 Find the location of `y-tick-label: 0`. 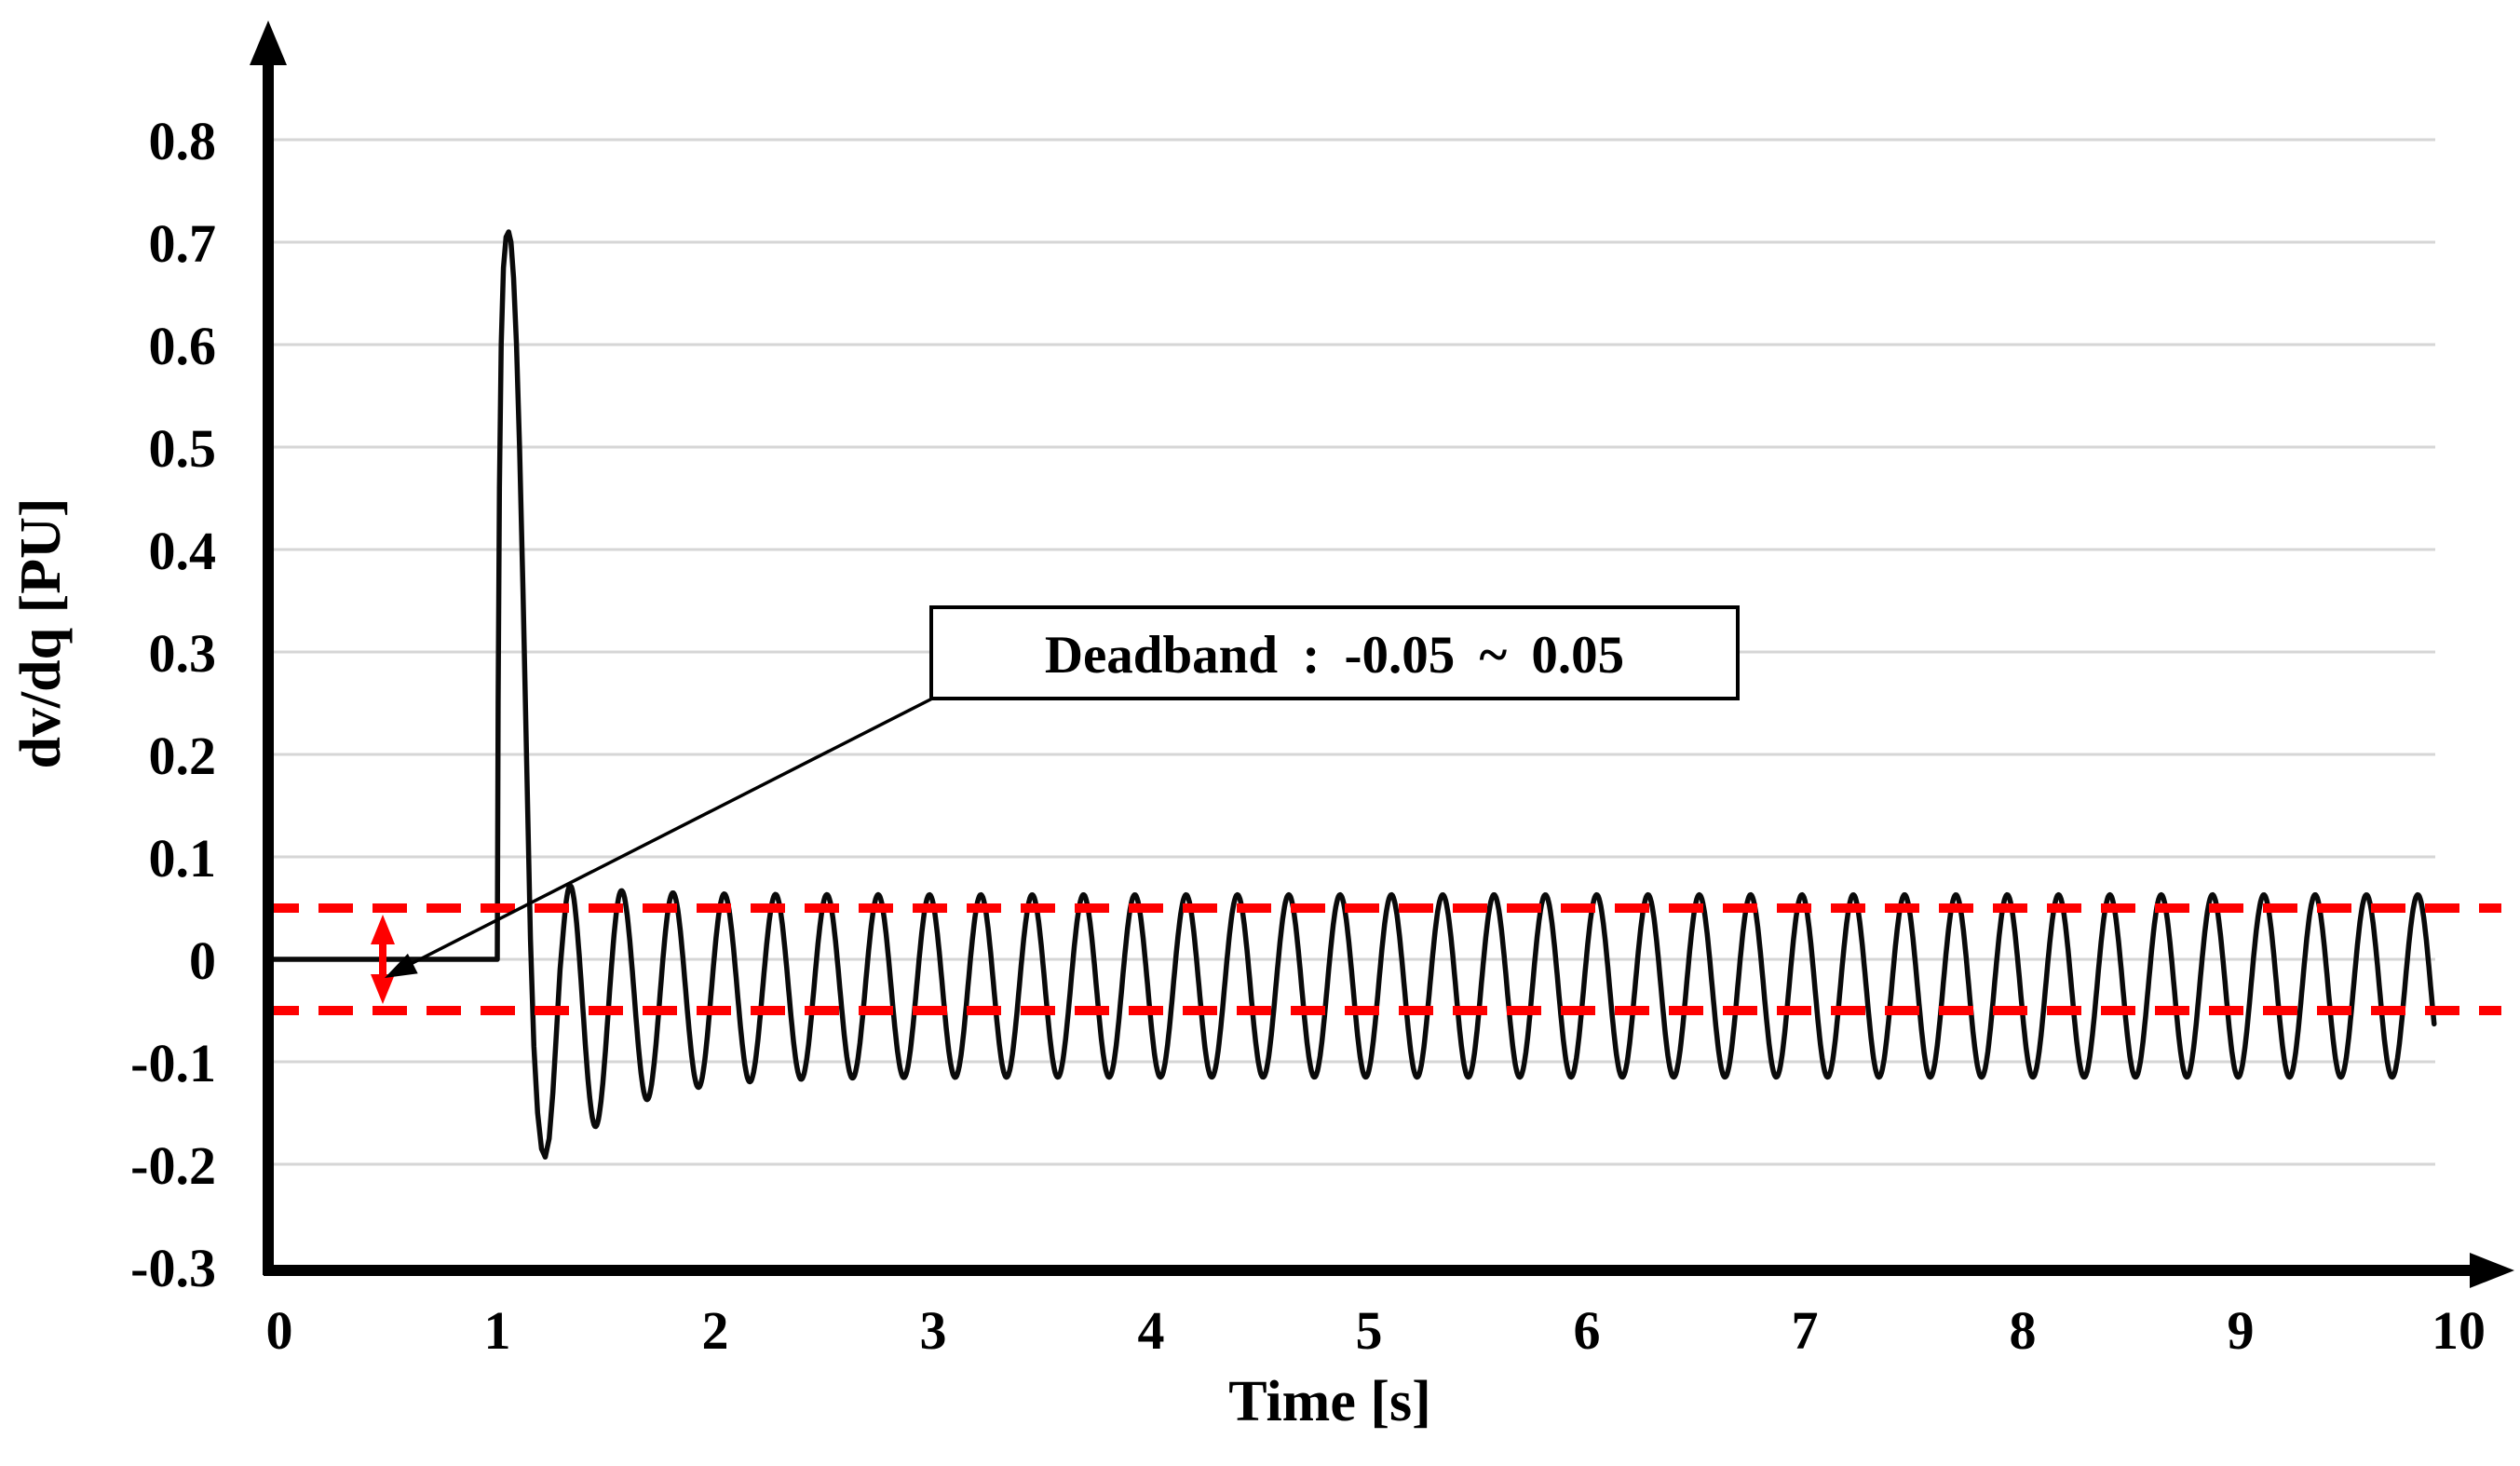

y-tick-label: 0 is located at coordinates (202, 961).